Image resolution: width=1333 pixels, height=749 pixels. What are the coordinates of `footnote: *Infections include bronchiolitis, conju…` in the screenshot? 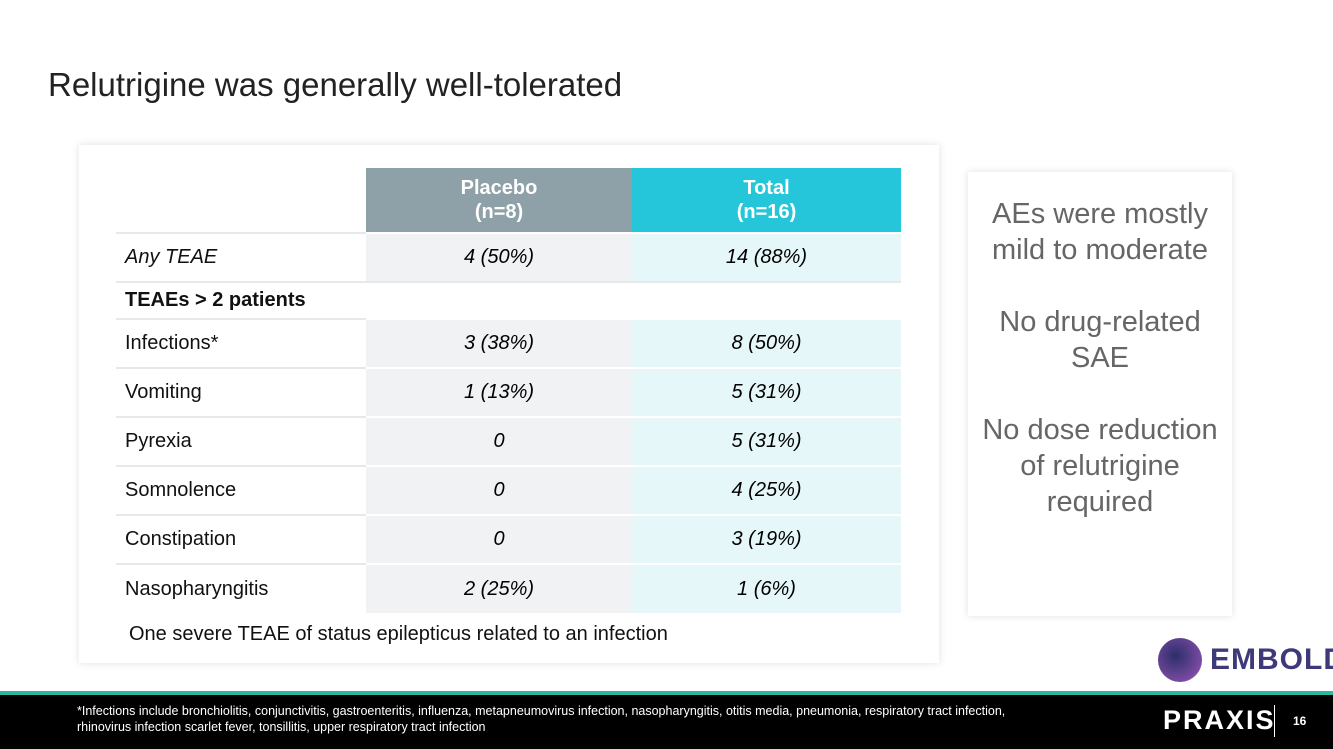 It's located at (541, 719).